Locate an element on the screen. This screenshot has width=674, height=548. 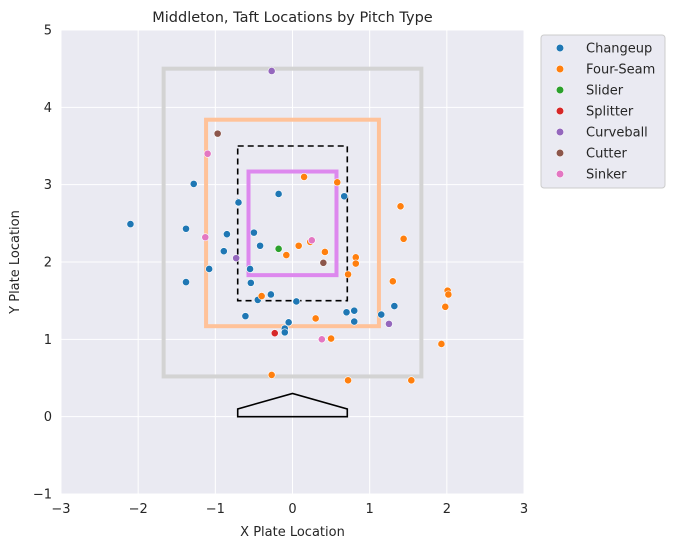
legend-label: Splitter is located at coordinates (610, 112).